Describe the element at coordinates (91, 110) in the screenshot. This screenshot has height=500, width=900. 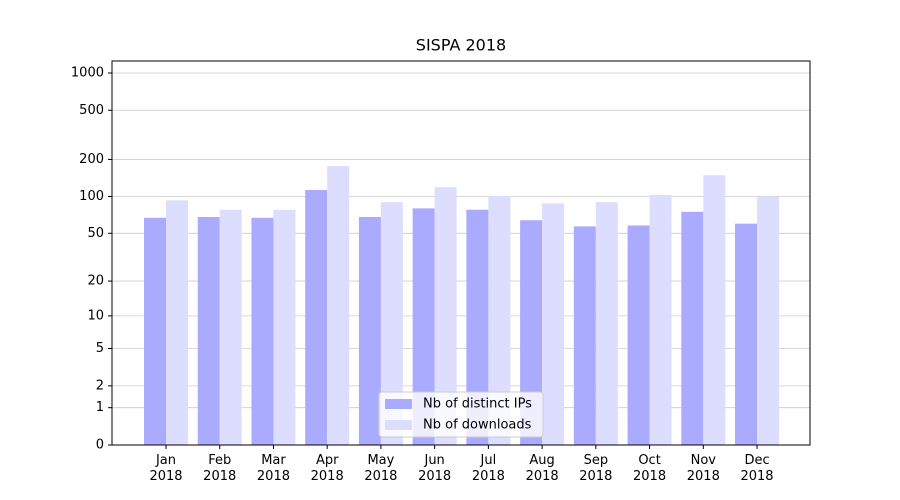
I see `y-tick-label: 500` at that location.